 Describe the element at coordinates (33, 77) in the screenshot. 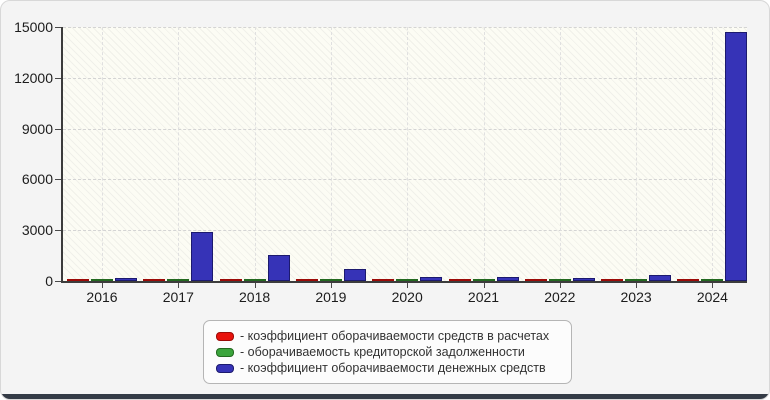

I see `y-axis-label: 12000` at that location.